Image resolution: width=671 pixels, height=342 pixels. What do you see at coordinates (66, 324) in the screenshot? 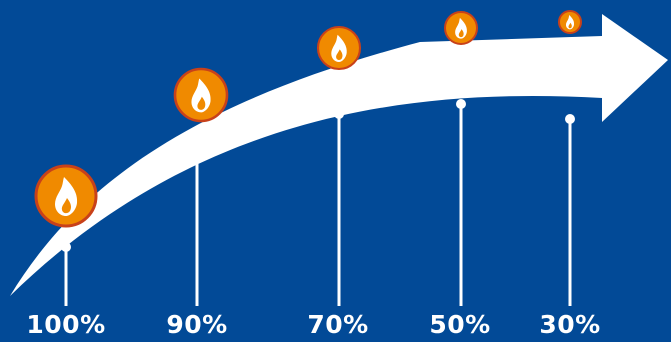
I see `step-label-100: 100%` at bounding box center [66, 324].